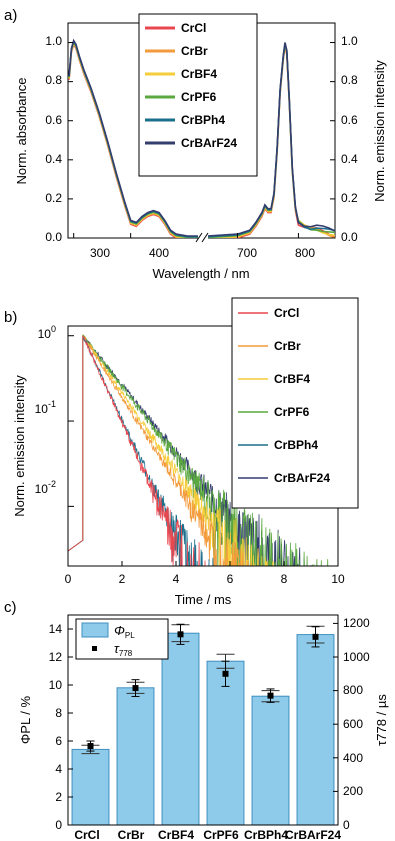 This screenshot has height=841, width=395. What do you see at coordinates (338, 579) in the screenshot?
I see `b-xtick-10: 10` at bounding box center [338, 579].